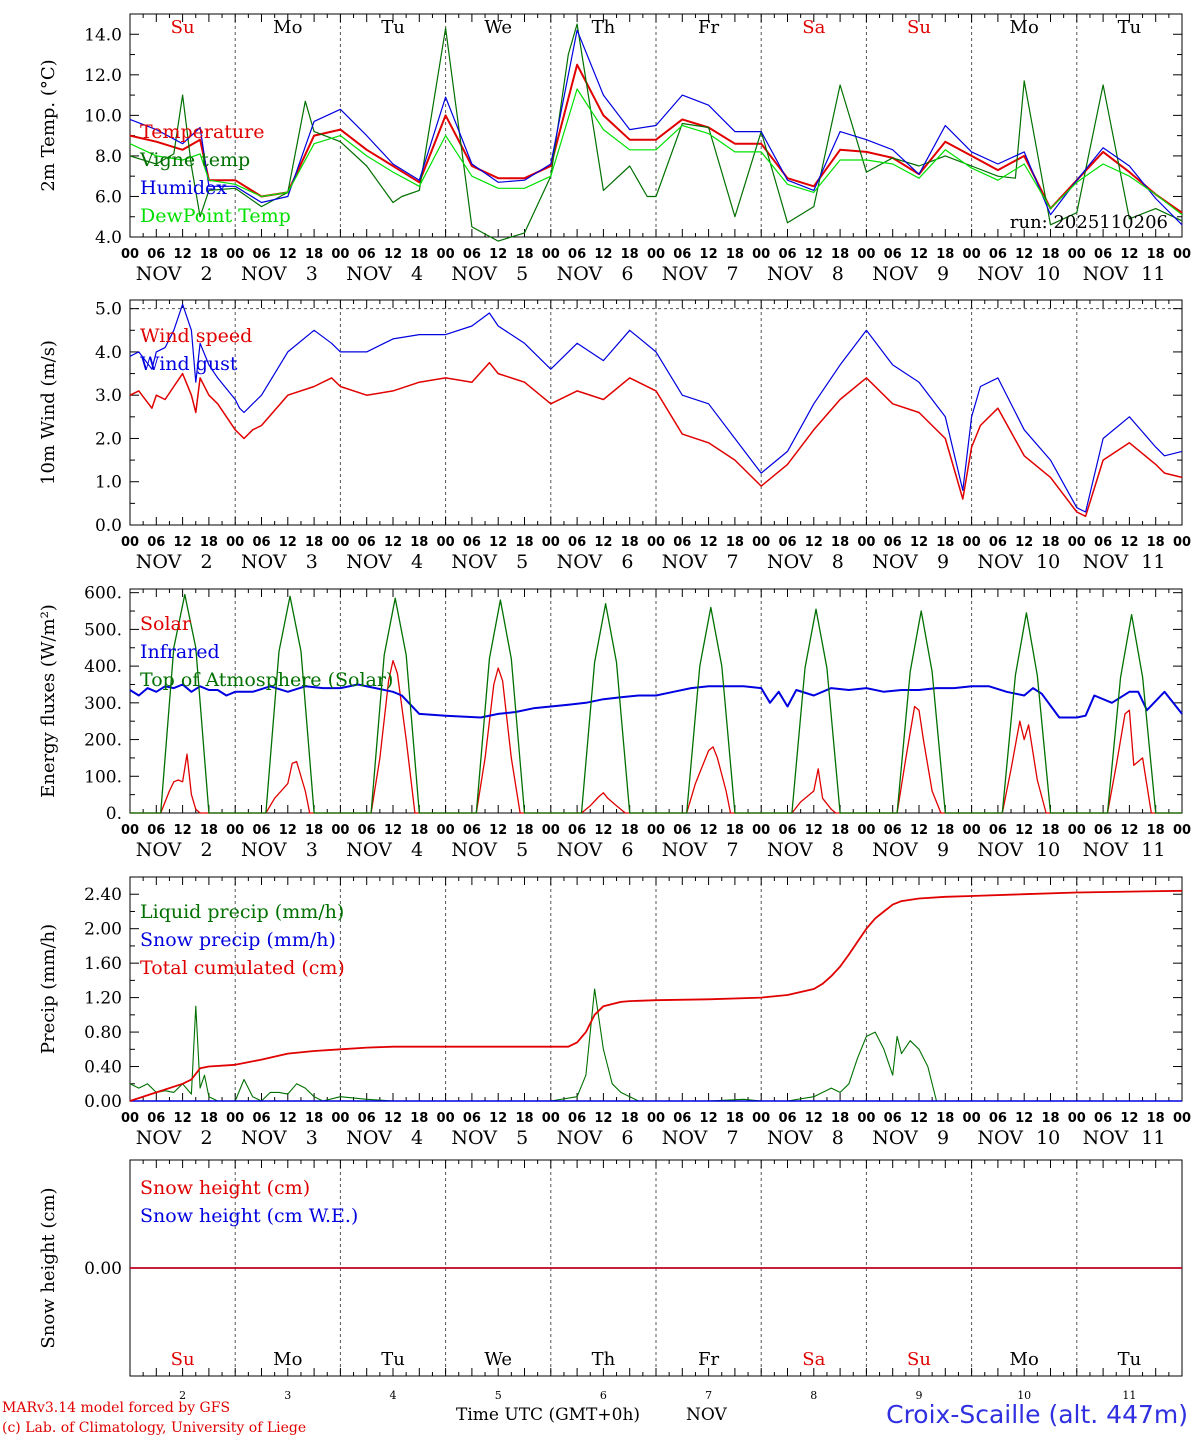  What do you see at coordinates (1089, 222) in the screenshot?
I see `run-label: run: 2025110206` at bounding box center [1089, 222].